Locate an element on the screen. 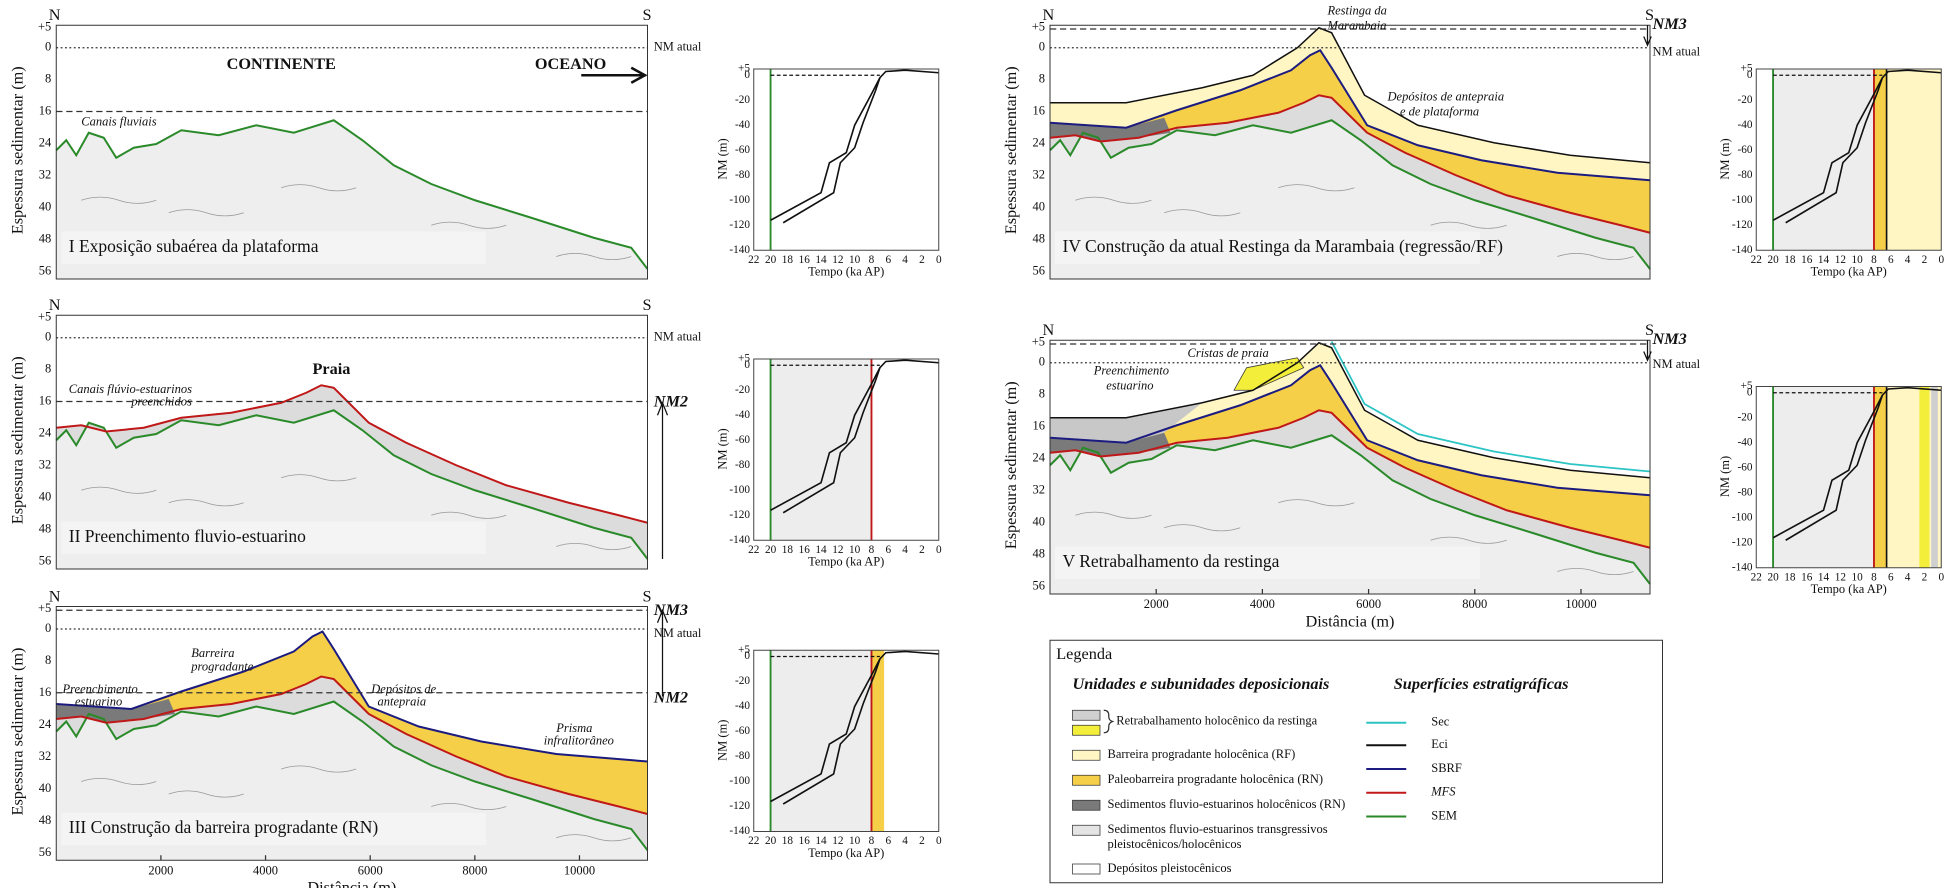  y-tick-label: -60 is located at coordinates (1745, 467).